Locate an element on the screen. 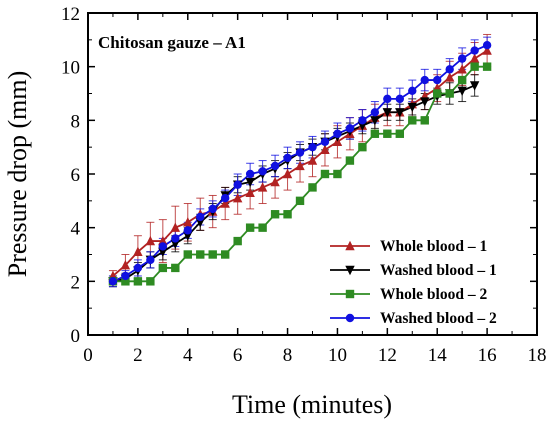  x-tick-label: 8 is located at coordinates (288, 355).